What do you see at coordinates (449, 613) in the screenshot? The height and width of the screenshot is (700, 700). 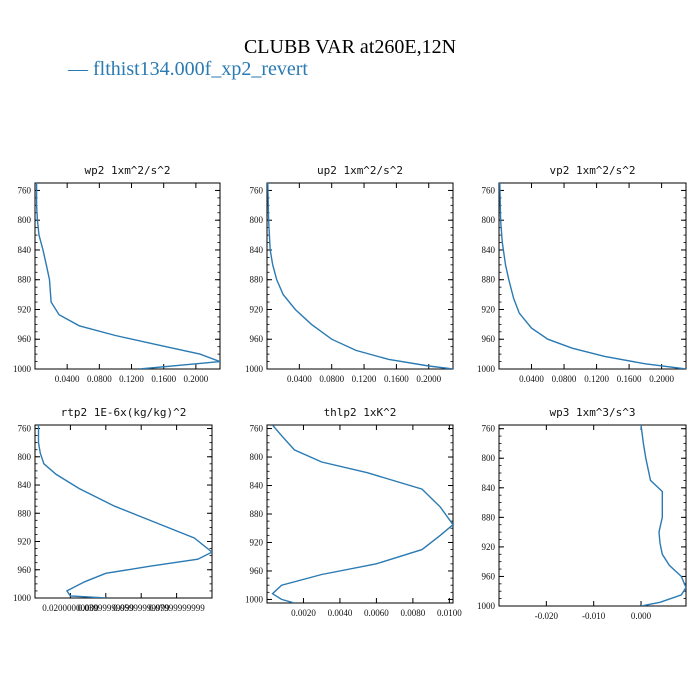 I see `x-tick-label: 0.0100` at bounding box center [449, 613].